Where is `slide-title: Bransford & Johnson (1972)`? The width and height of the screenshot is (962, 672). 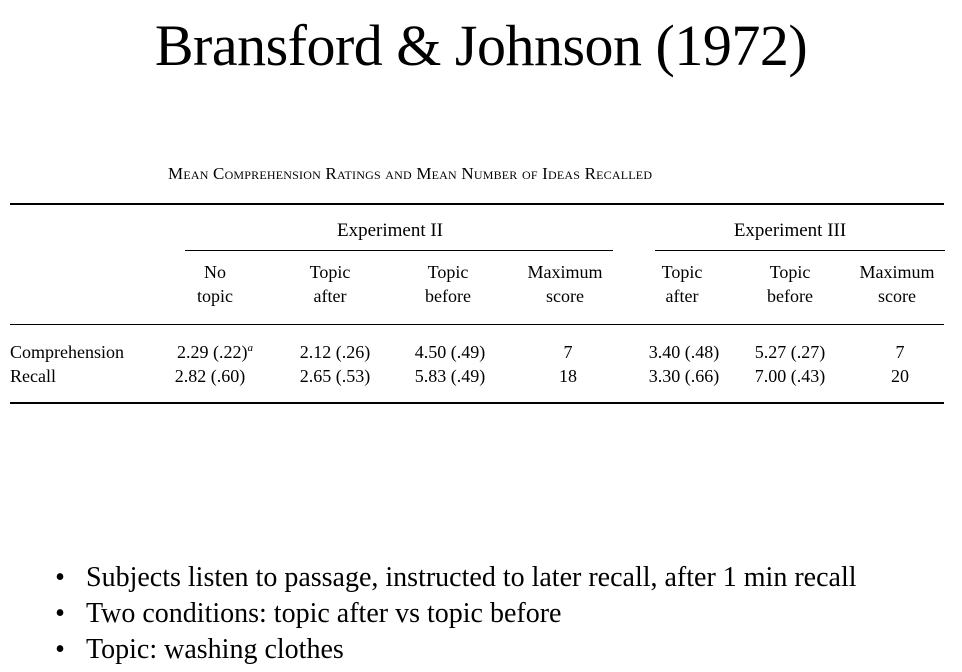 slide-title: Bransford & Johnson (1972) is located at coordinates (481, 45).